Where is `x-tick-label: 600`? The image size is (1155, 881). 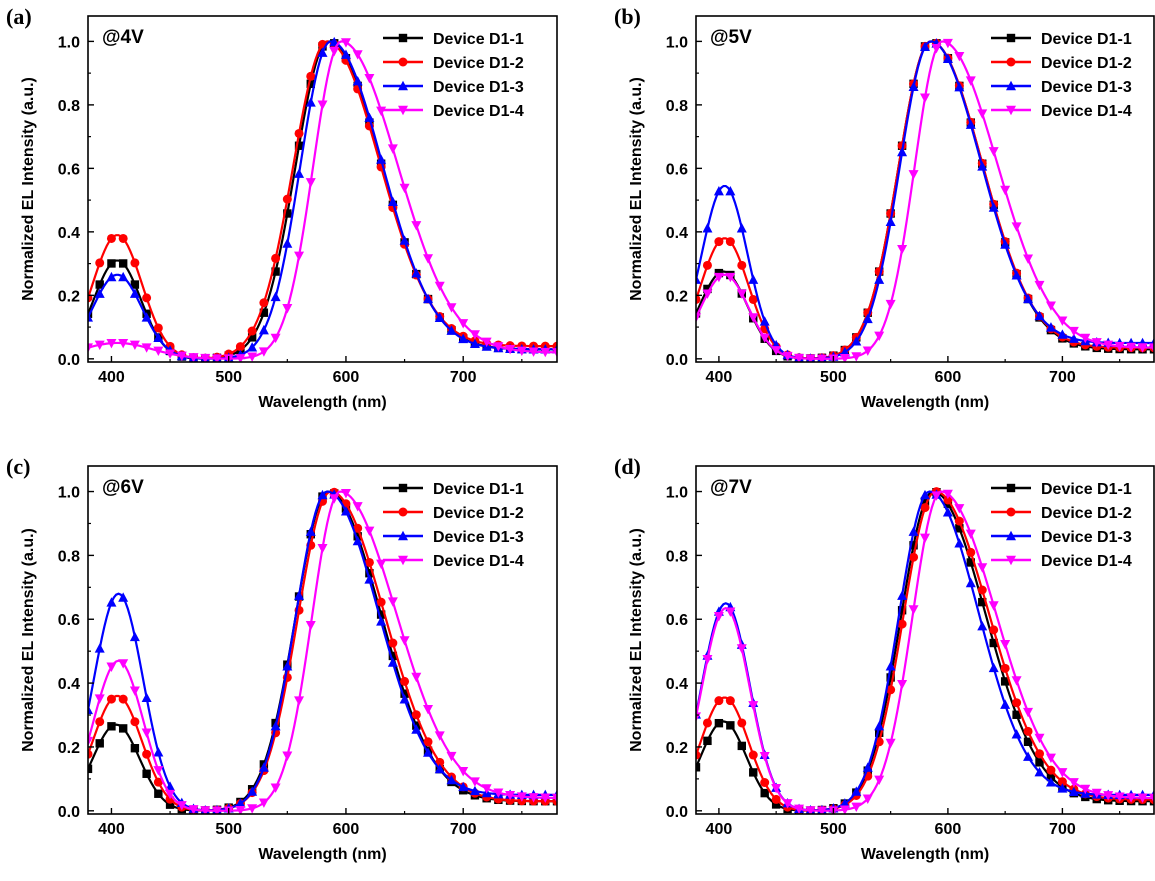
x-tick-label: 600 is located at coordinates (948, 829).